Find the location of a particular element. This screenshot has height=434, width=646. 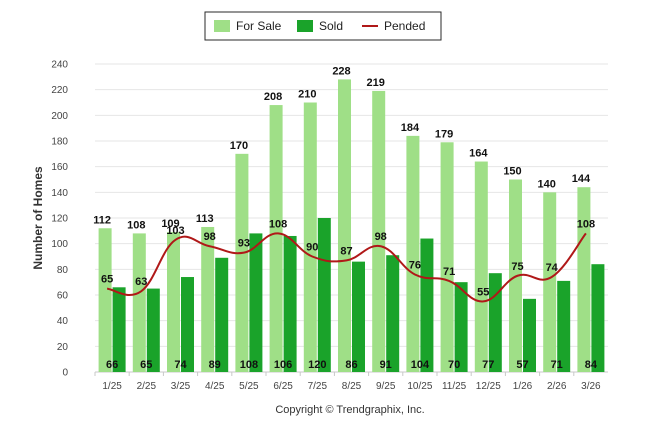

for-sale-value-label: 140 is located at coordinates (547, 184).